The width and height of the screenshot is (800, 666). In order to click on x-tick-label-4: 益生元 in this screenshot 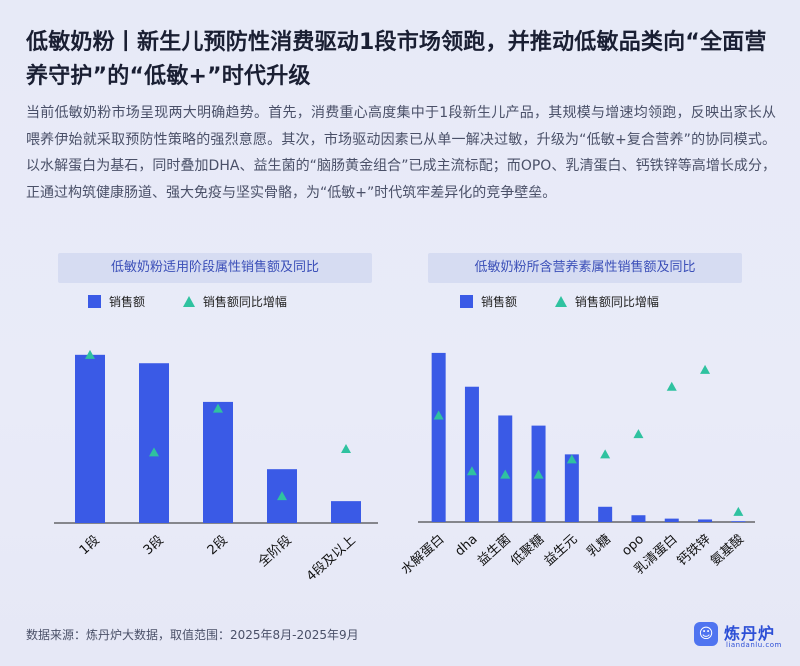, I will do `click(560, 550)`.